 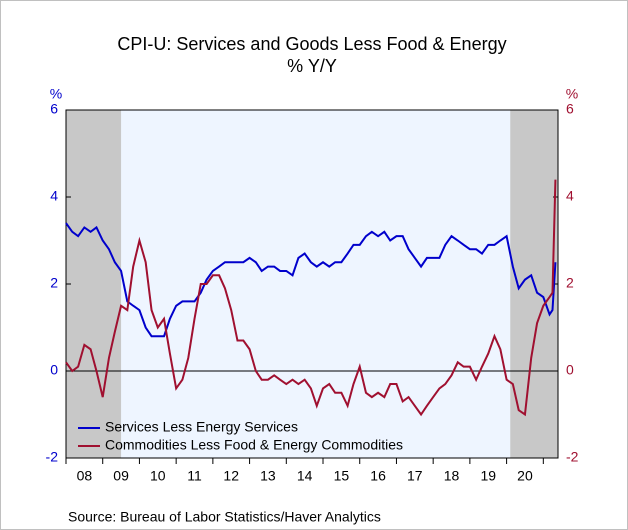 I want to click on y-tick-label: 4, so click(x=54, y=196).